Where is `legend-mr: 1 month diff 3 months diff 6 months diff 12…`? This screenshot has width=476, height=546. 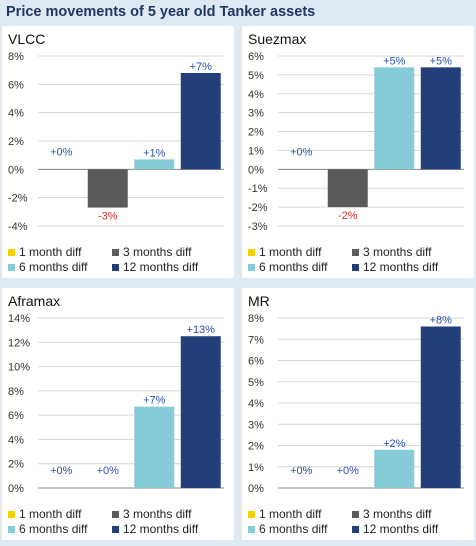
legend-mr: 1 month diff 3 months diff 6 months diff 12… is located at coordinates (360, 521).